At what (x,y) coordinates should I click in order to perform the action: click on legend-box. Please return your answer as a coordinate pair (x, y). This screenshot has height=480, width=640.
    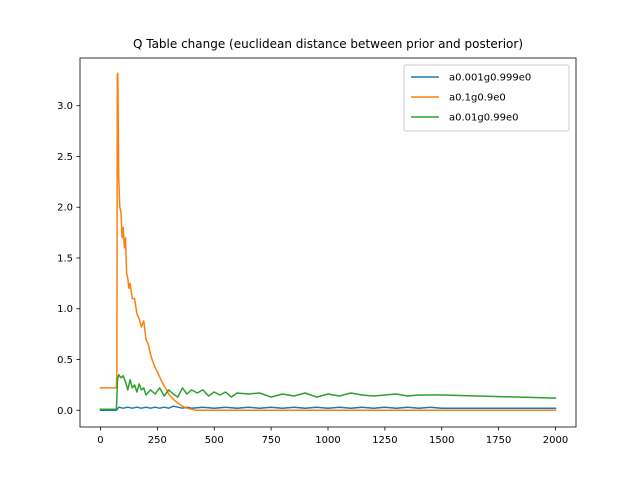
    Looking at the image, I should click on (486, 98).